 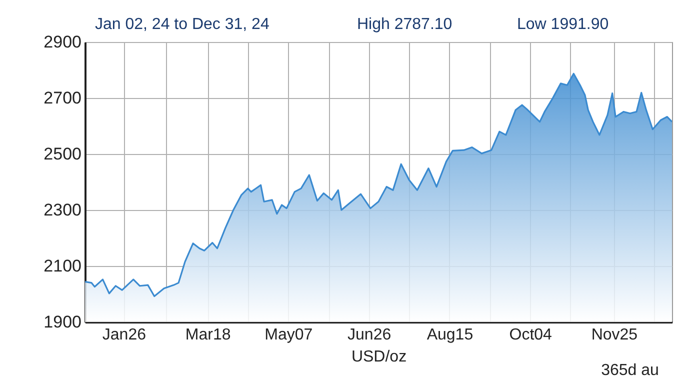 I want to click on y-tick-label: 2100, so click(x=63, y=266).